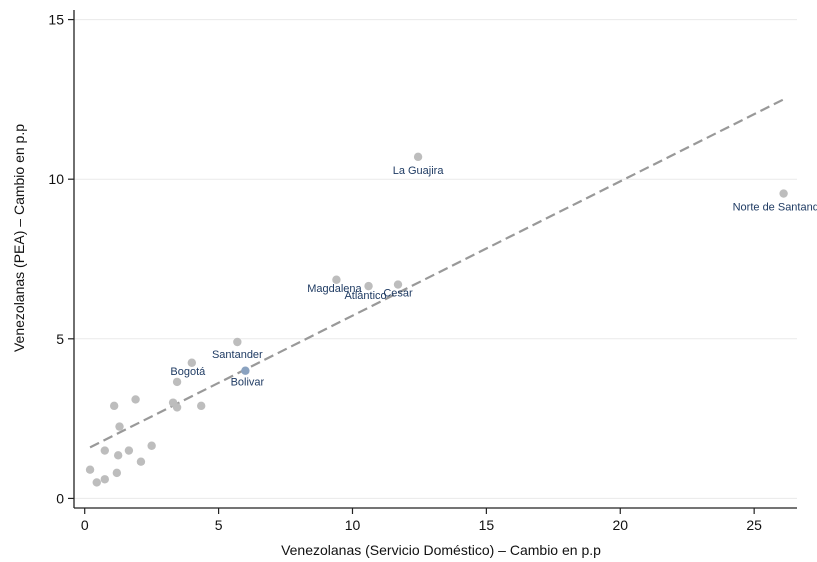 The image size is (817, 562). I want to click on x-tick-label-10: 10, so click(353, 525).